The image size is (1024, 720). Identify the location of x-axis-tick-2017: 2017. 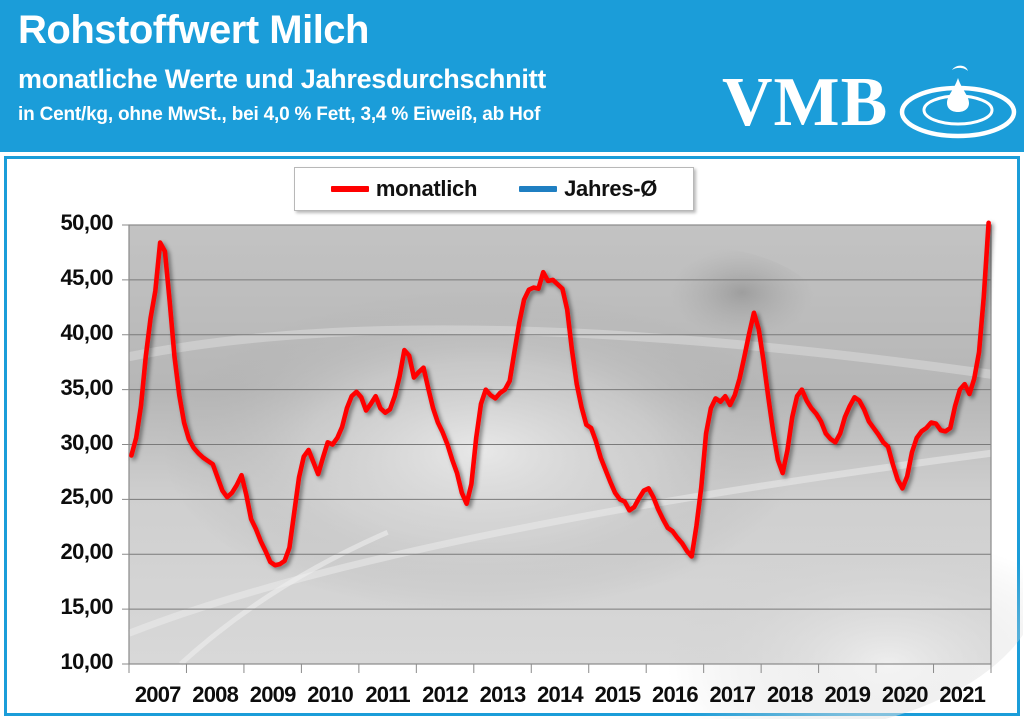
(733, 694).